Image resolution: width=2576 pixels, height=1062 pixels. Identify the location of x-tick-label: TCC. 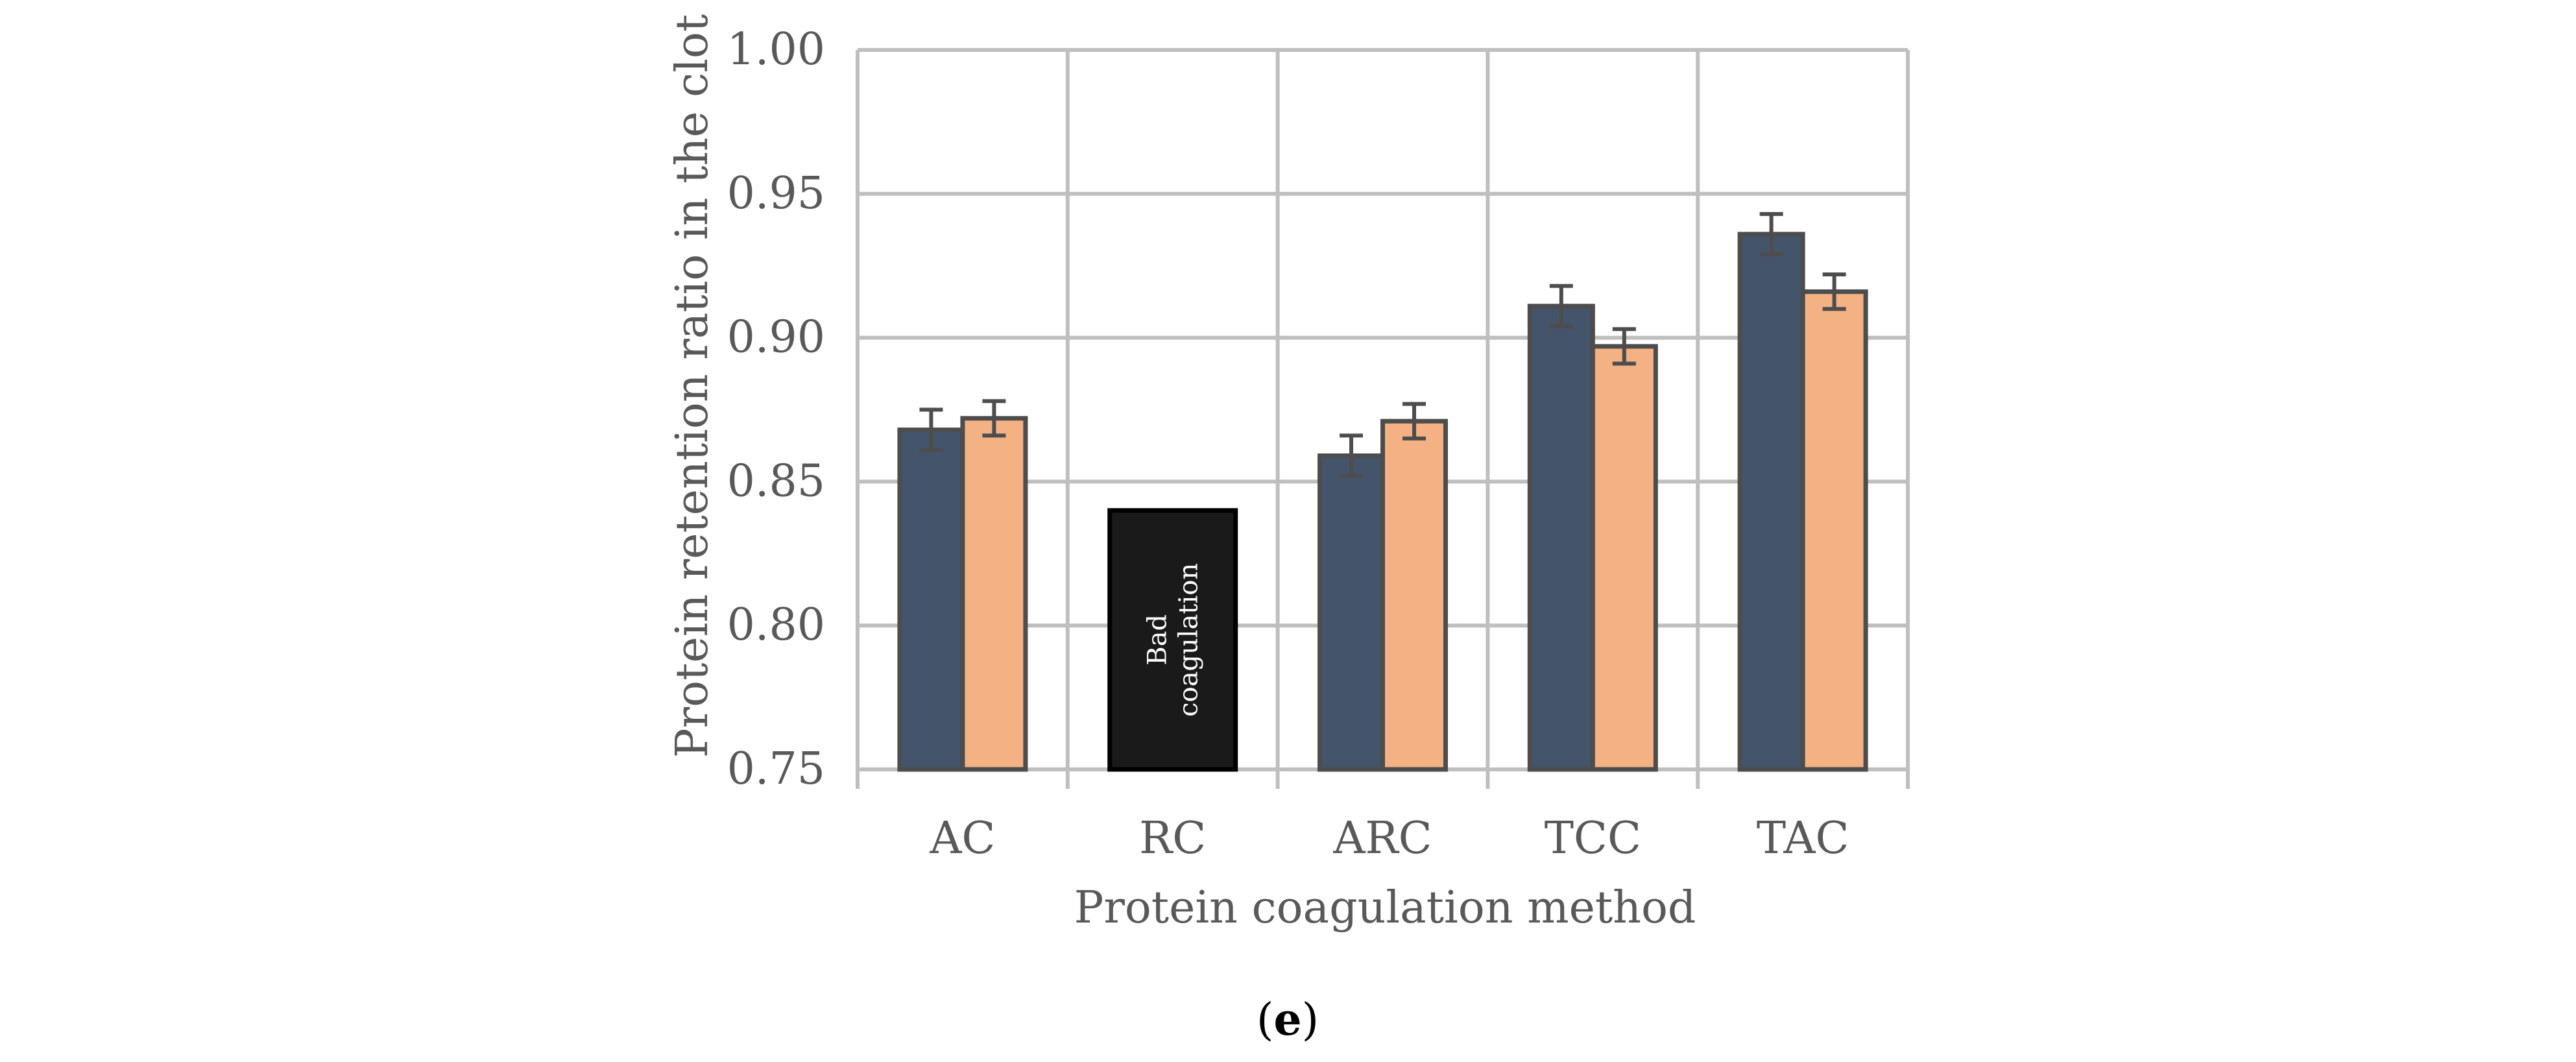
(1593, 838).